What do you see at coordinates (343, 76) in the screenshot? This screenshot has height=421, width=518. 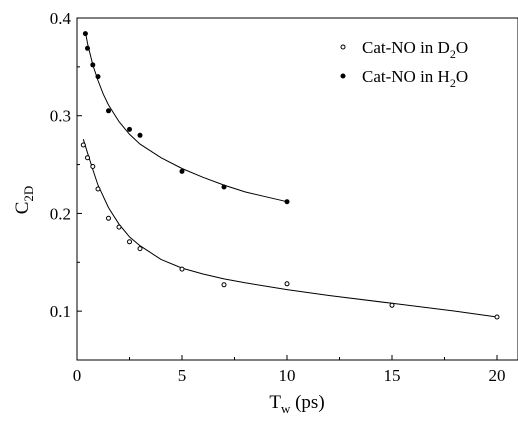 I see `legend-marker-h2o` at bounding box center [343, 76].